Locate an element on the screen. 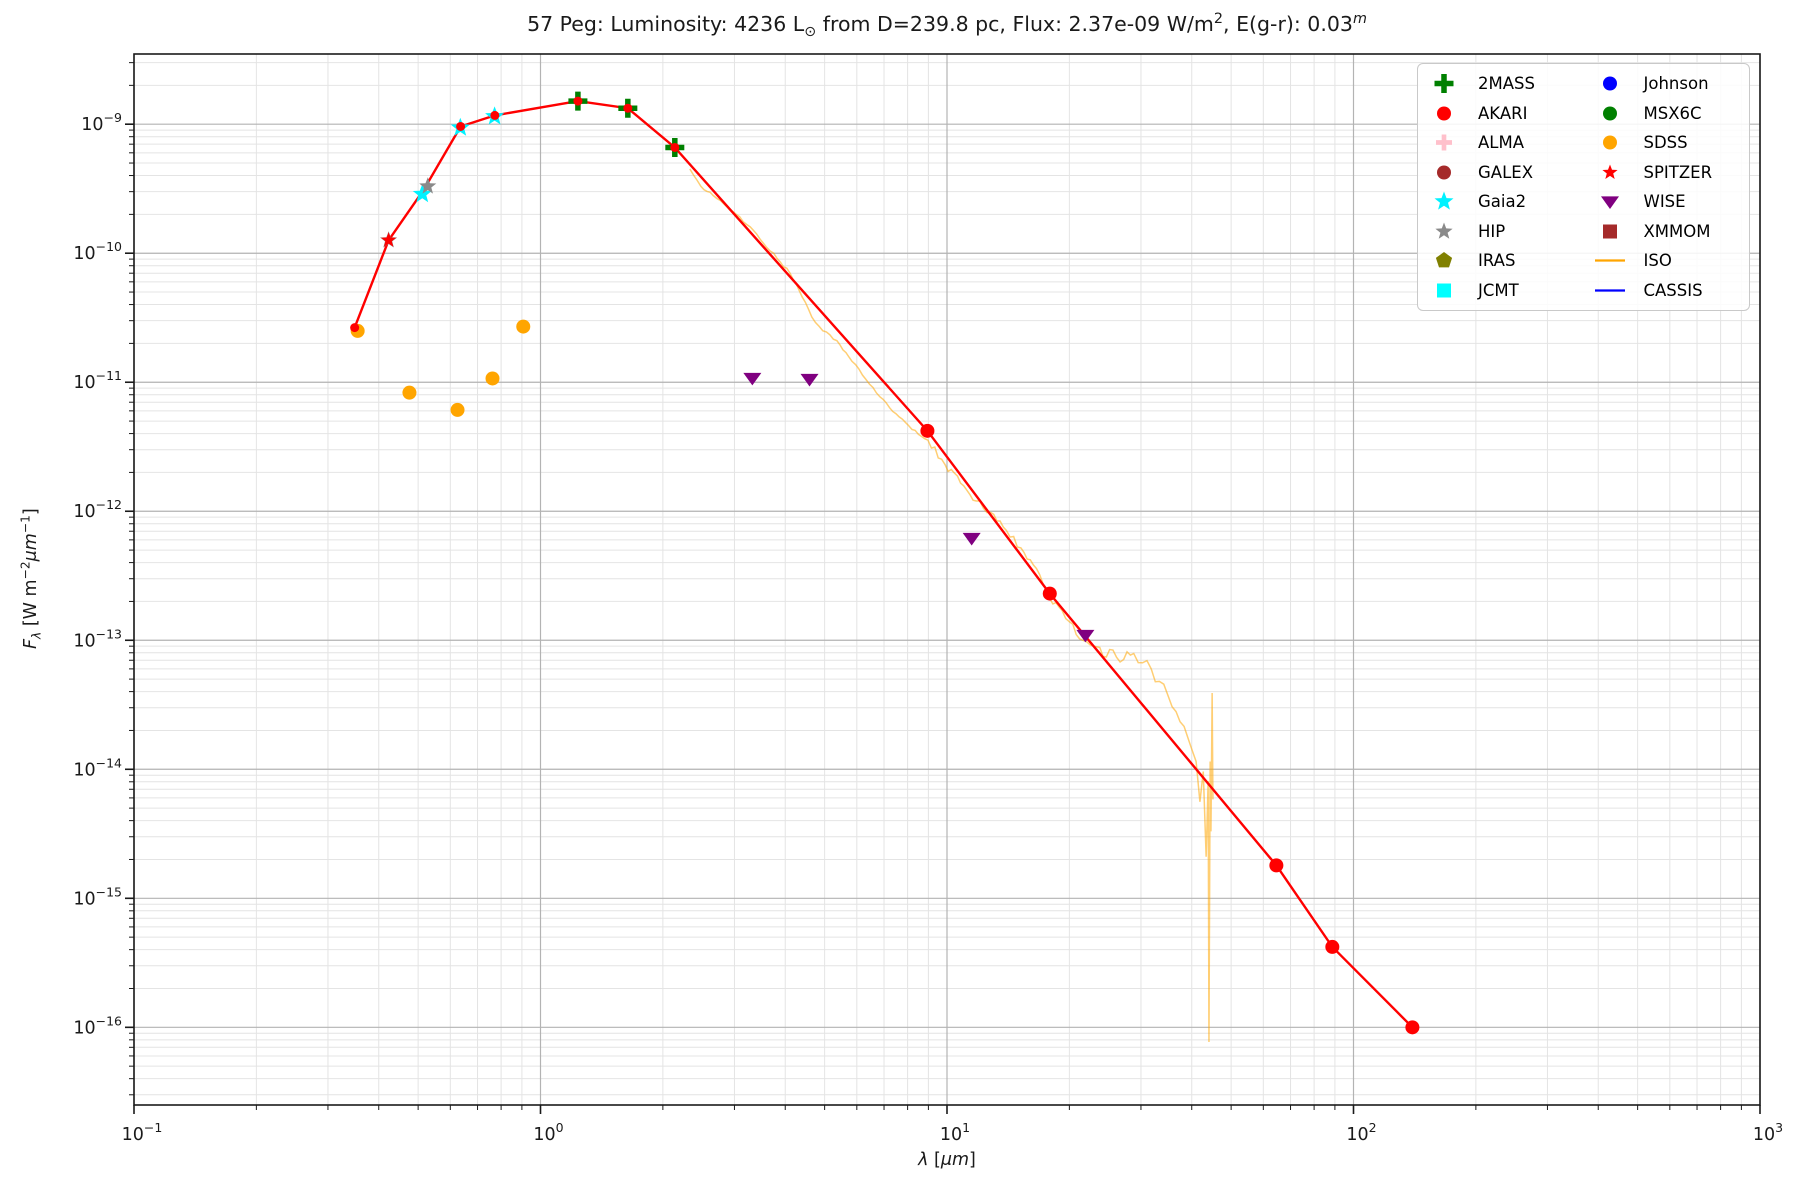 The width and height of the screenshot is (1800, 1200). legend-marker-wise is located at coordinates (1609, 203).